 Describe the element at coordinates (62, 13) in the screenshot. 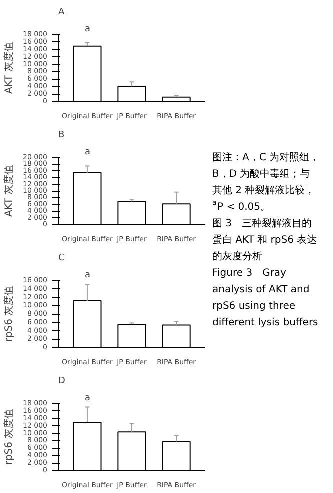

I see `chart-title: A` at that location.